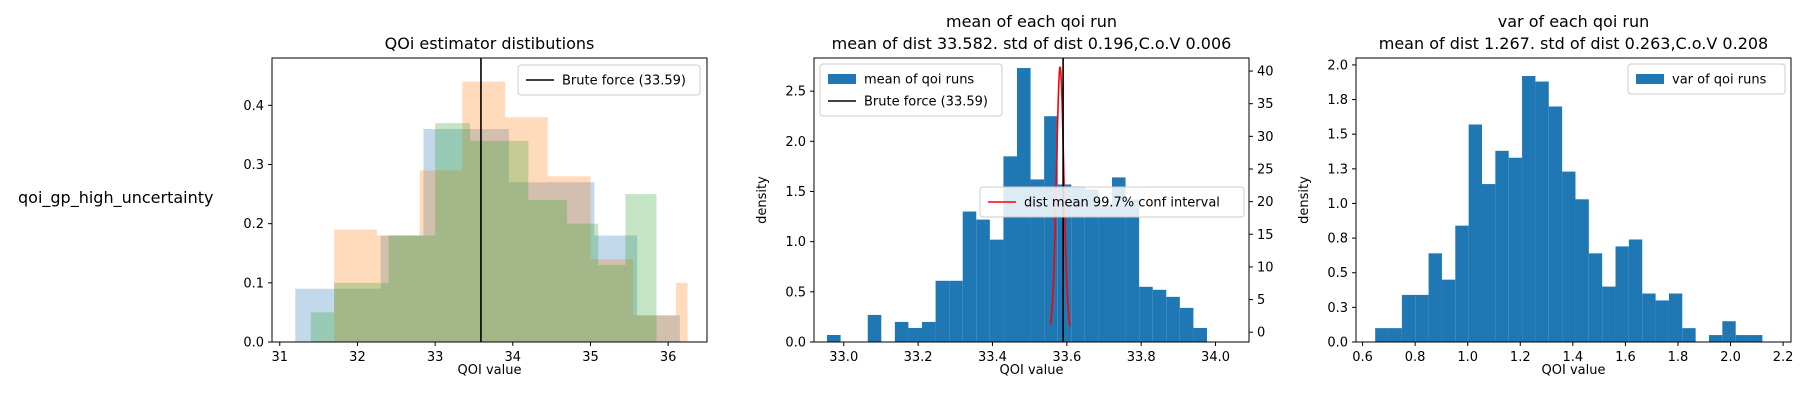 This screenshot has height=400, width=1800. What do you see at coordinates (490, 43) in the screenshot?
I see `chart-title: QOi estimator distibutions` at bounding box center [490, 43].